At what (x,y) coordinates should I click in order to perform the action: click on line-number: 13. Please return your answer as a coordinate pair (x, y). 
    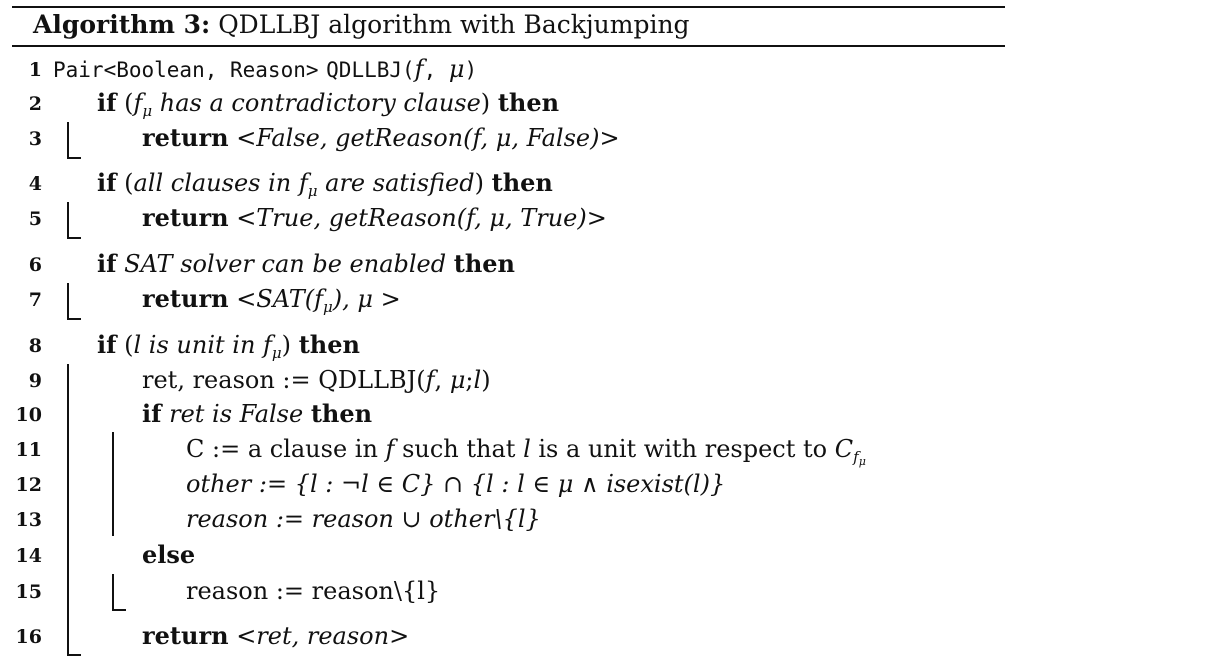
    Looking at the image, I should click on (28, 520).